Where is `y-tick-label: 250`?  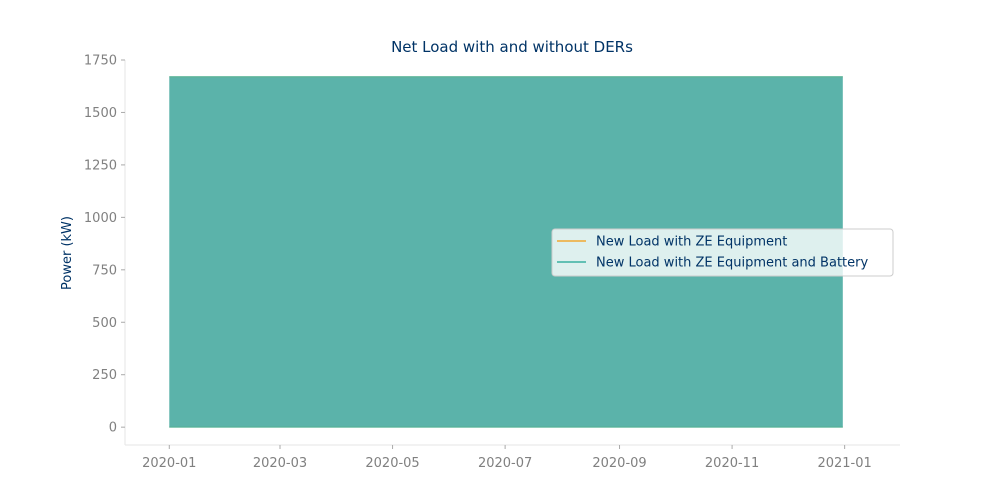
y-tick-label: 250 is located at coordinates (104, 375).